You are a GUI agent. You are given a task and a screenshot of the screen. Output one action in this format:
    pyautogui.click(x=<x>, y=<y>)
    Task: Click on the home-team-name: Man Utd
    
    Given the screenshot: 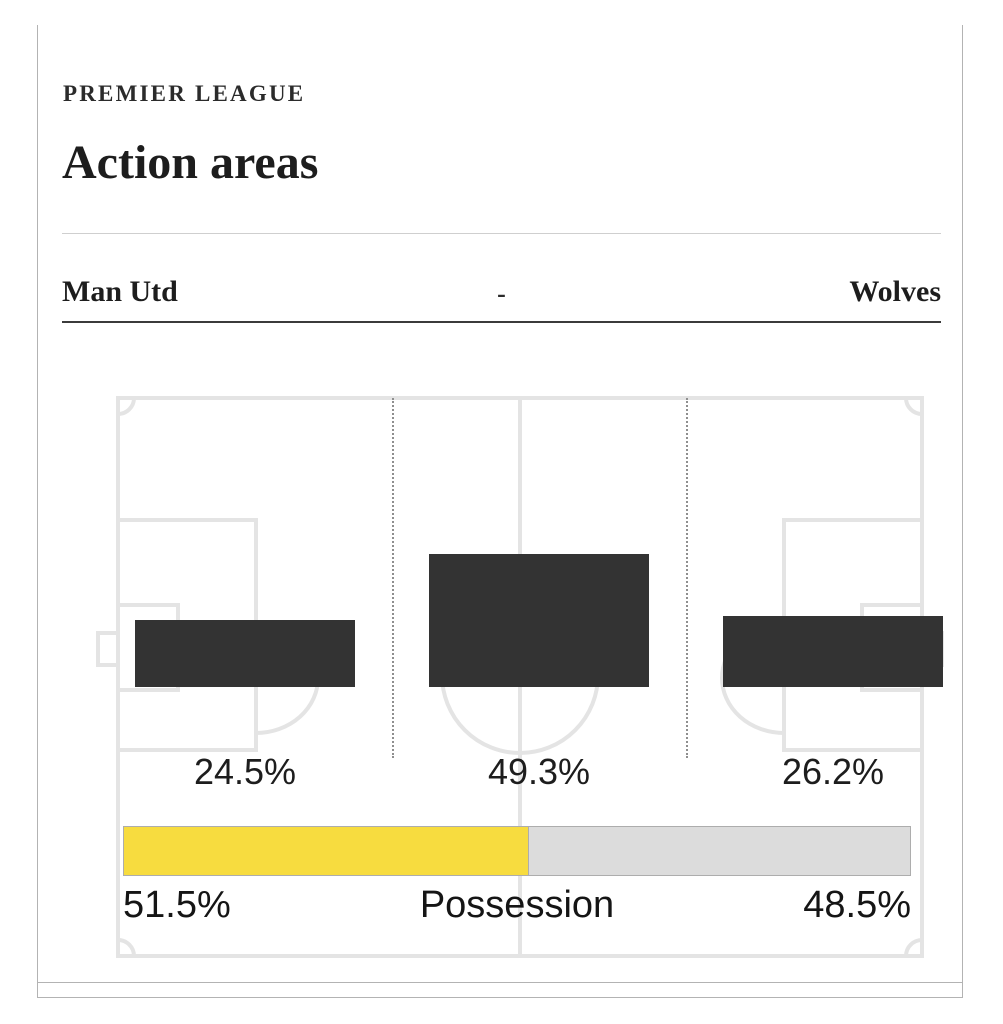 What is the action you would take?
    pyautogui.click(x=120, y=291)
    